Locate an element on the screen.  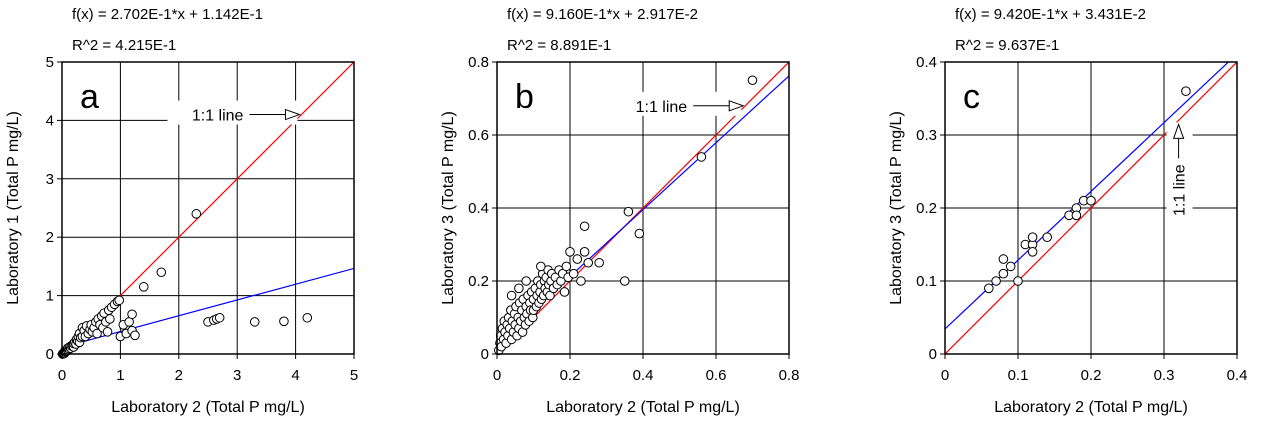
x-tick-label: 0.8 is located at coordinates (789, 375).